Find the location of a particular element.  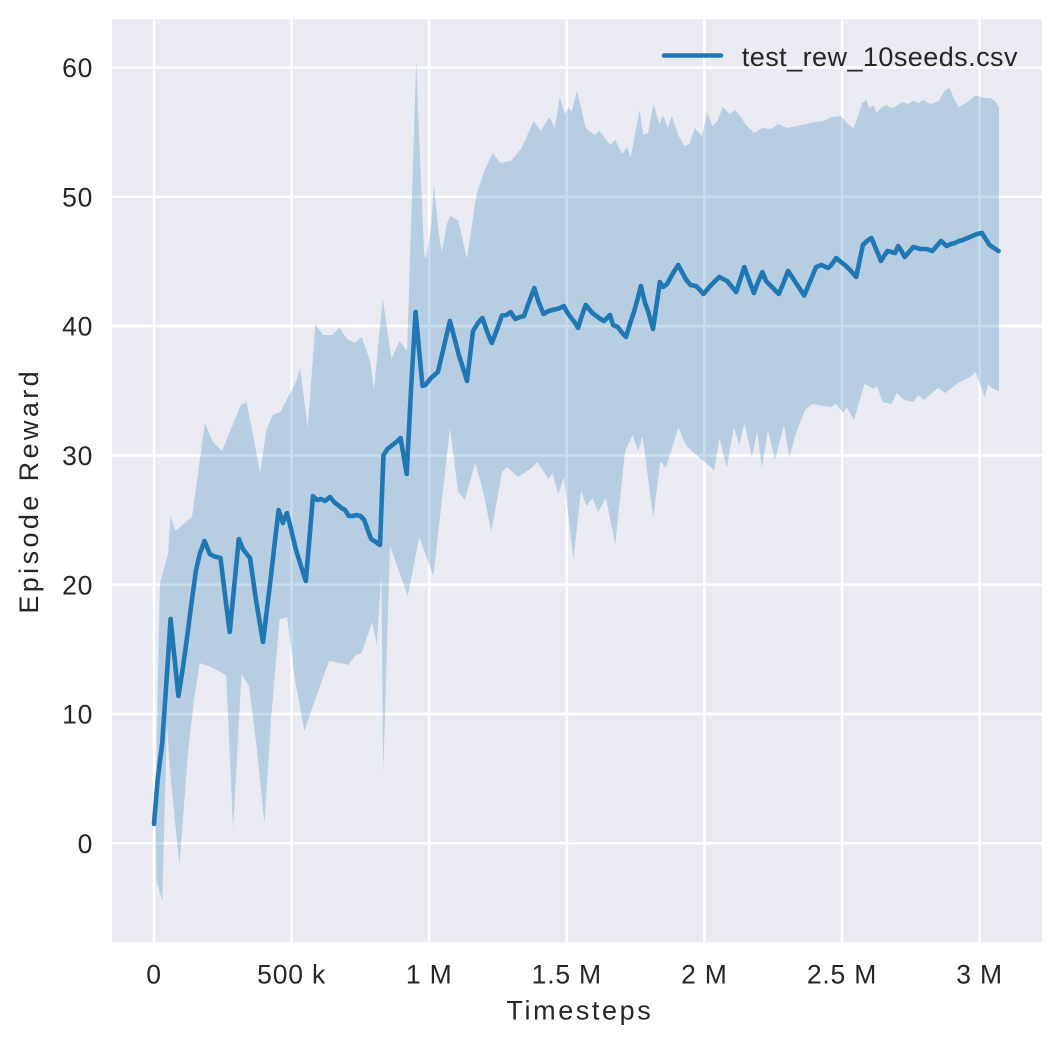

svg-text: 2 M is located at coordinates (704, 974).